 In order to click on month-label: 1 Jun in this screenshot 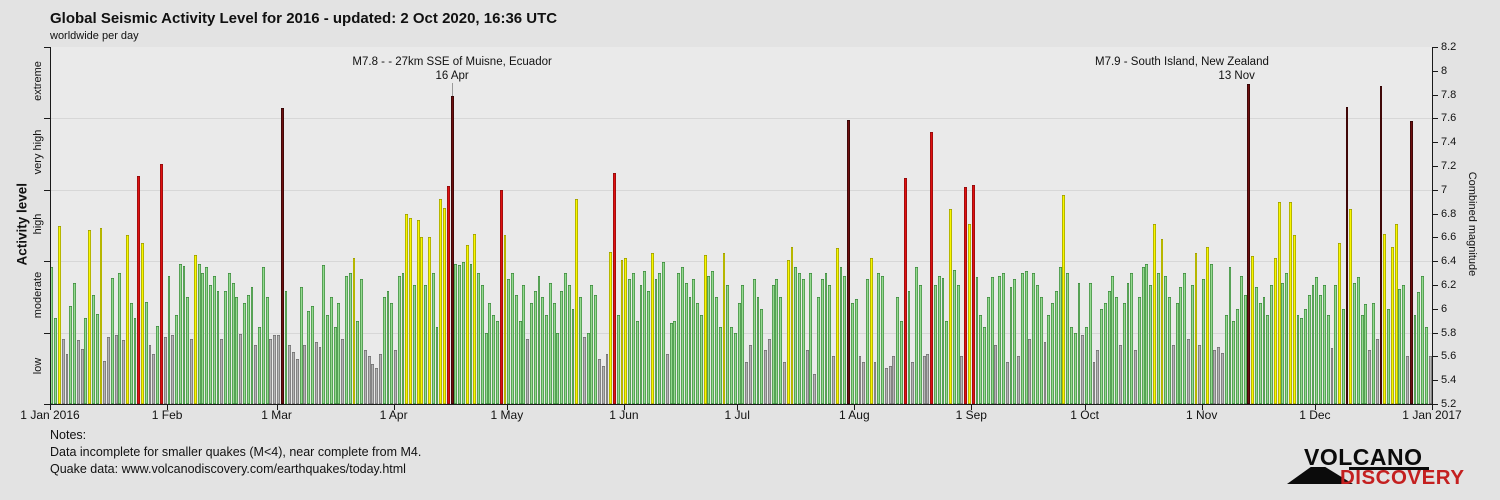, I will do `click(624, 415)`.